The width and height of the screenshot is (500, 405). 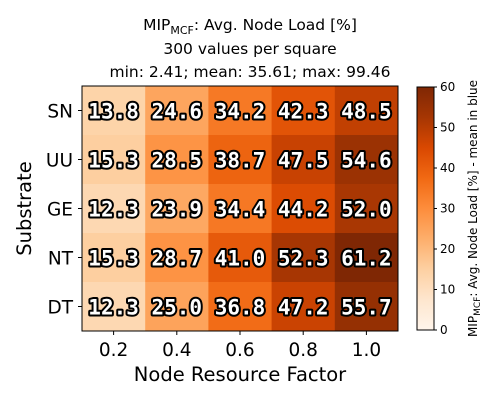 I want to click on y-axis-ticks: SN UU GE NT DT, so click(x=64, y=210).